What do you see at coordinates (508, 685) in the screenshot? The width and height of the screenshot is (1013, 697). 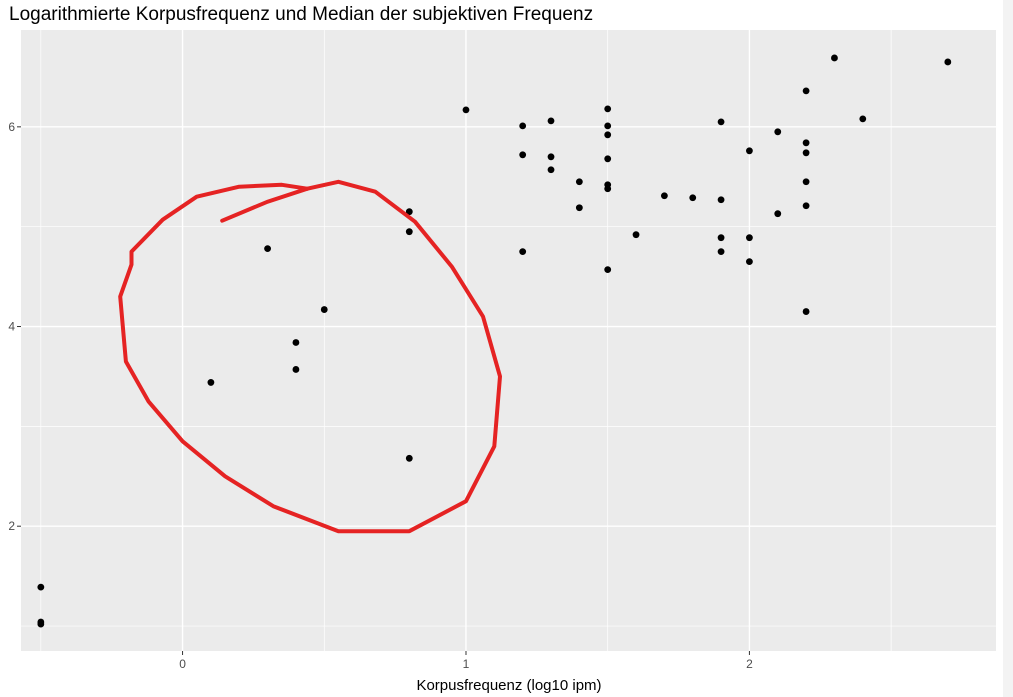 I see `x-axis-label: Korpusfrequenz (log10 ipm)` at bounding box center [508, 685].